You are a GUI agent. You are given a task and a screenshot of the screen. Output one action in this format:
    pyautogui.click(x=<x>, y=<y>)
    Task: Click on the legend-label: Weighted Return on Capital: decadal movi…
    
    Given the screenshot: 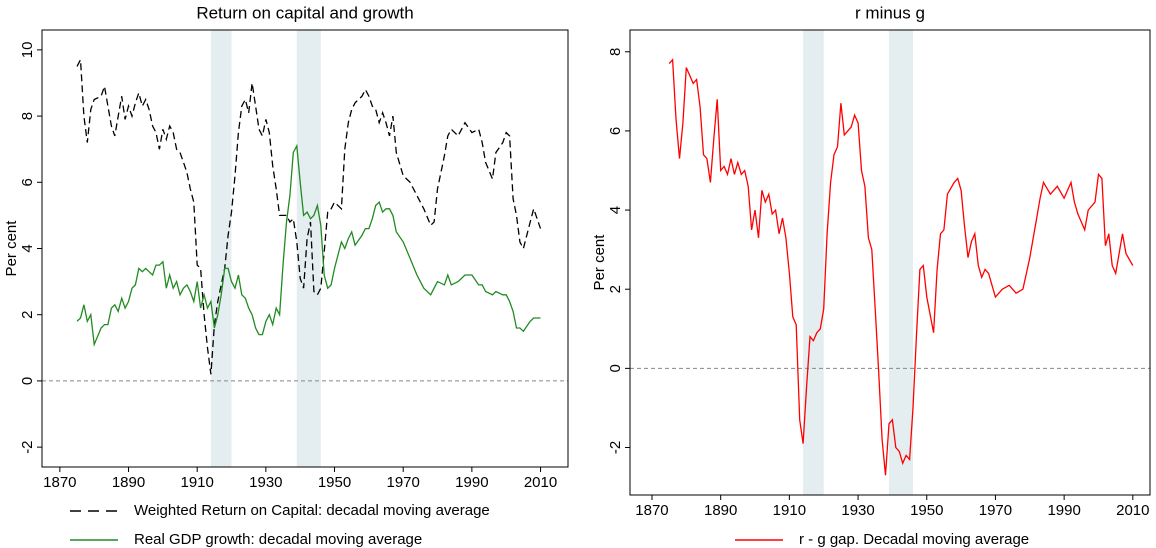 What is the action you would take?
    pyautogui.click(x=312, y=510)
    